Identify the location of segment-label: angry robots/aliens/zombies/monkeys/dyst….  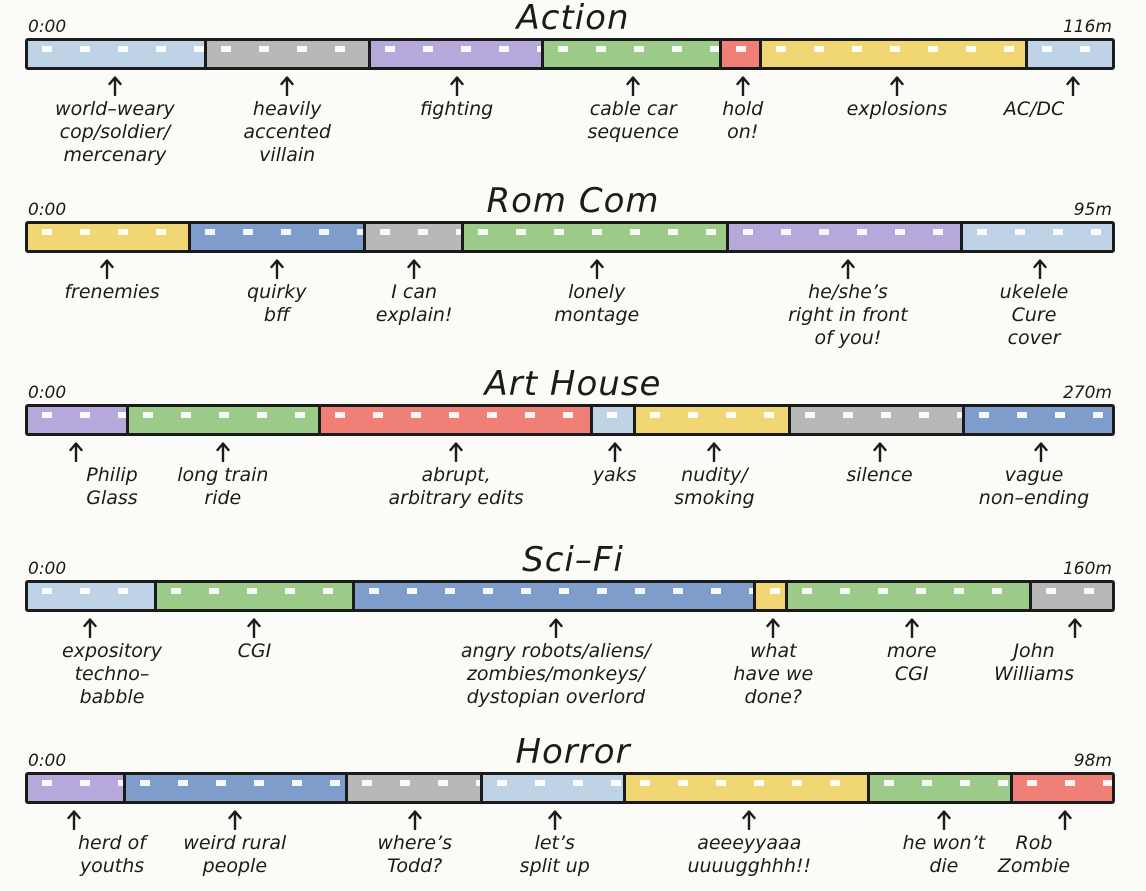
(556, 674).